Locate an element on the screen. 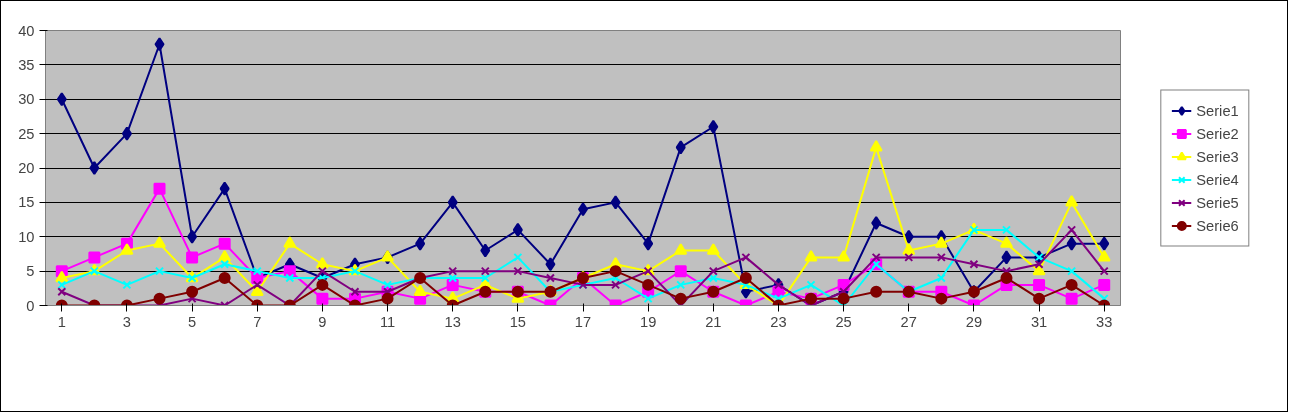 The width and height of the screenshot is (1295, 420). y-tick-label: 15 is located at coordinates (26, 202).